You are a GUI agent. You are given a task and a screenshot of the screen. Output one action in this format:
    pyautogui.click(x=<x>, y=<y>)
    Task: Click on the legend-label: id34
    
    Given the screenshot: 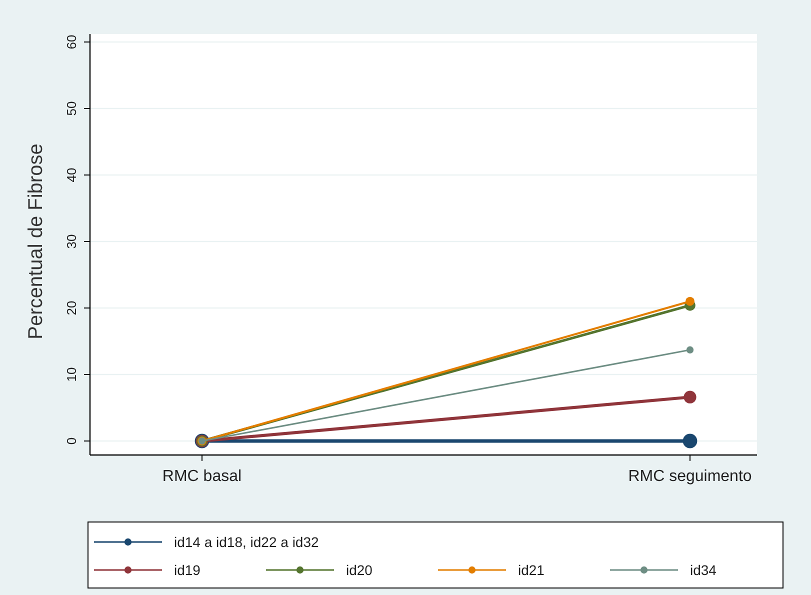 What is the action you would take?
    pyautogui.click(x=703, y=570)
    